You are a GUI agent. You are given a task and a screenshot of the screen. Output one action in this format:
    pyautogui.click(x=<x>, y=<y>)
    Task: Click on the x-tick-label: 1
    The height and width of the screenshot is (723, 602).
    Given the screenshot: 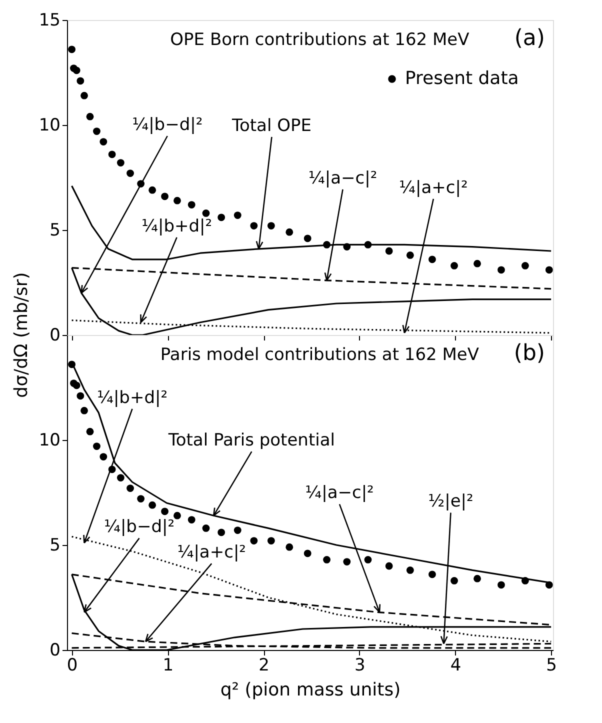 What is the action you would take?
    pyautogui.click(x=168, y=666)
    